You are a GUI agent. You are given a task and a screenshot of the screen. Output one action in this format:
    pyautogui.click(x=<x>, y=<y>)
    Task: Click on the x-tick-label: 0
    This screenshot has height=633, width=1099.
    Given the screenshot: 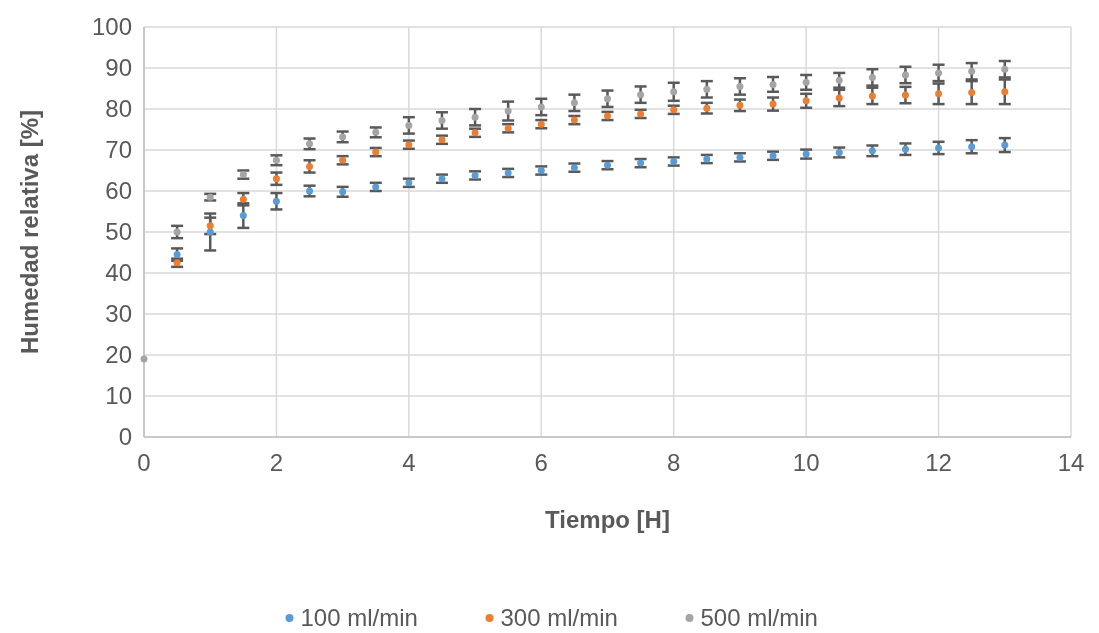 What is the action you would take?
    pyautogui.click(x=144, y=462)
    